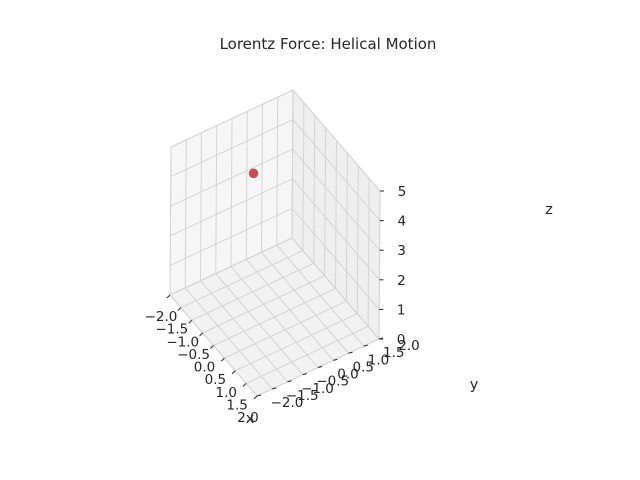  What do you see at coordinates (408, 346) in the screenshot?
I see `y-tick-label: 2.0` at bounding box center [408, 346].